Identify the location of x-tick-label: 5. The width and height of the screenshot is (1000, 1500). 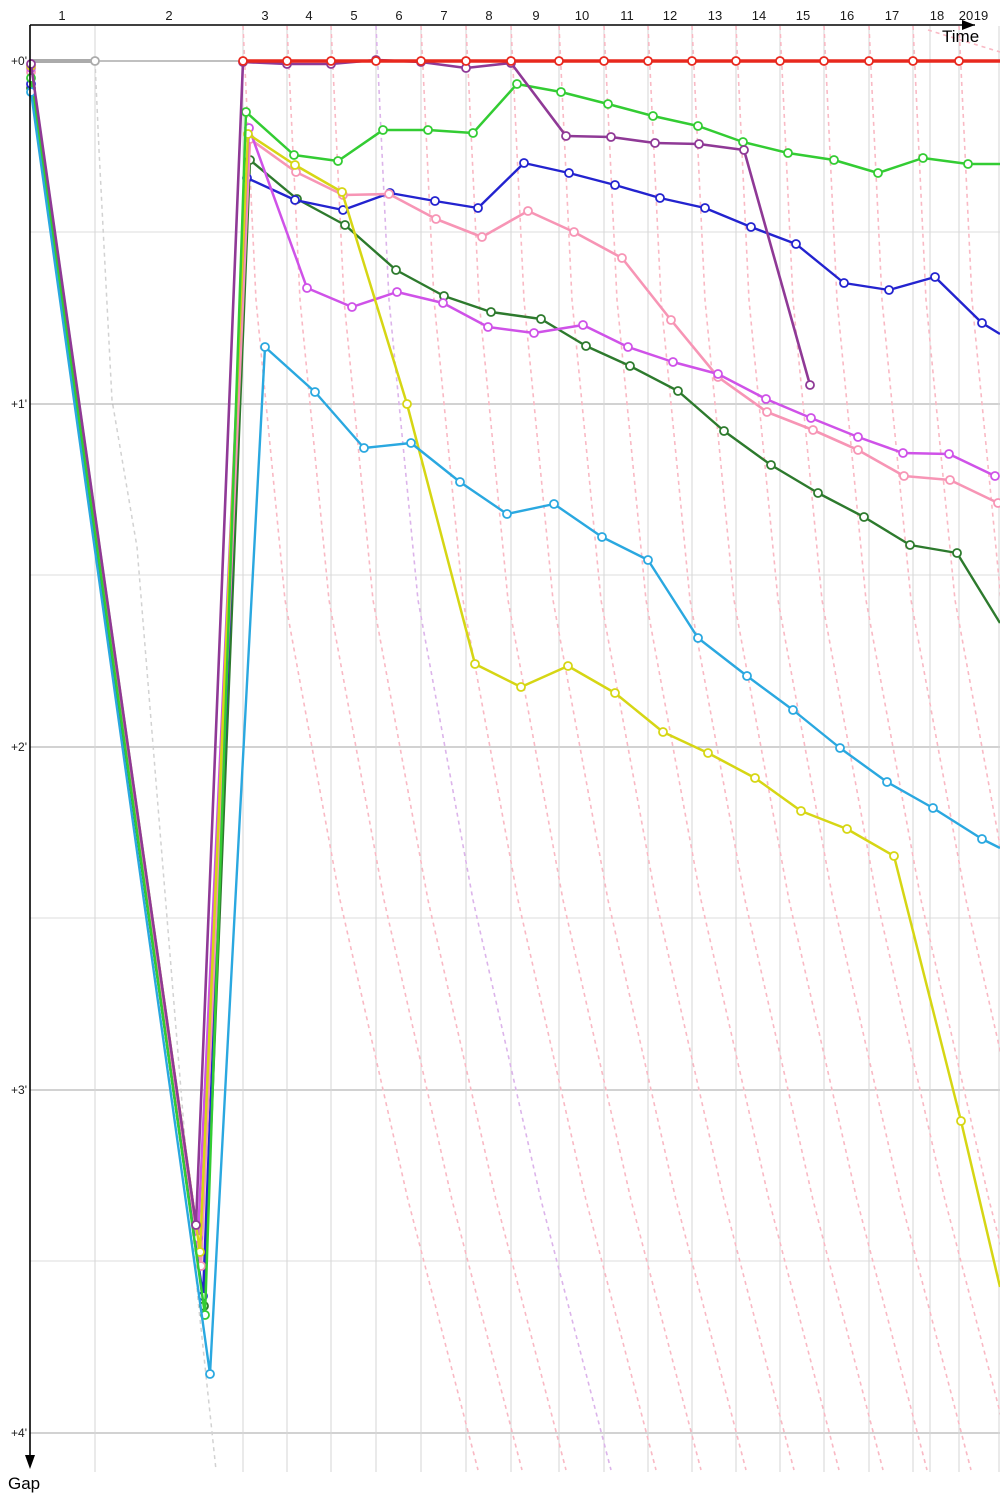
(353, 15).